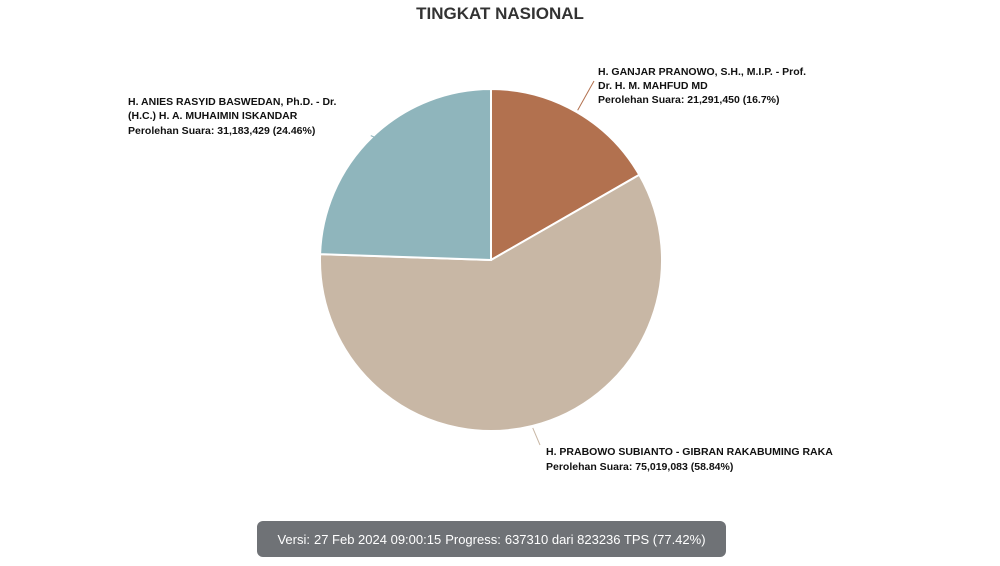  Describe the element at coordinates (586, 95) in the screenshot. I see `leader-ganjar` at that location.